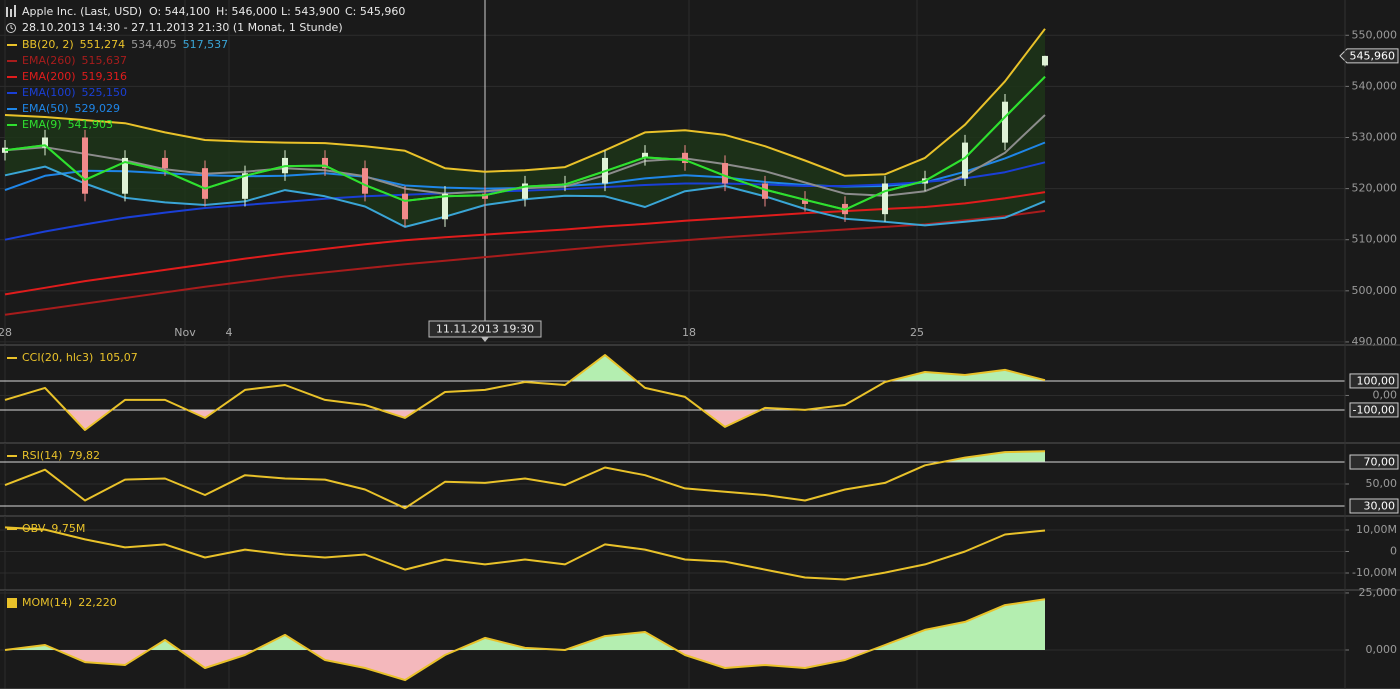  I want to click on y-tick-label: 490,000, so click(1375, 341).